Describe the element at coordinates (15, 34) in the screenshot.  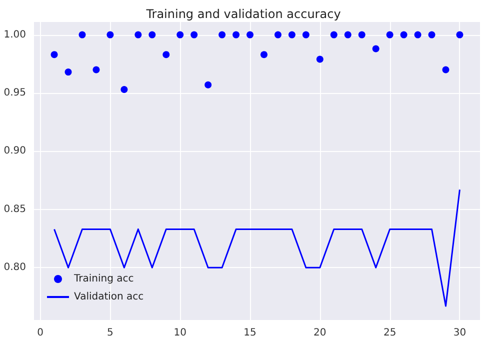
I see `y-tick-label: 1.00` at that location.